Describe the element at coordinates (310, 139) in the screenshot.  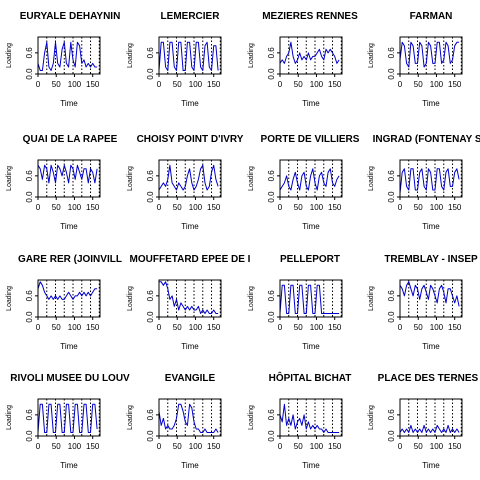
I see `panel-title: PORTE DE VILLIERS` at that location.